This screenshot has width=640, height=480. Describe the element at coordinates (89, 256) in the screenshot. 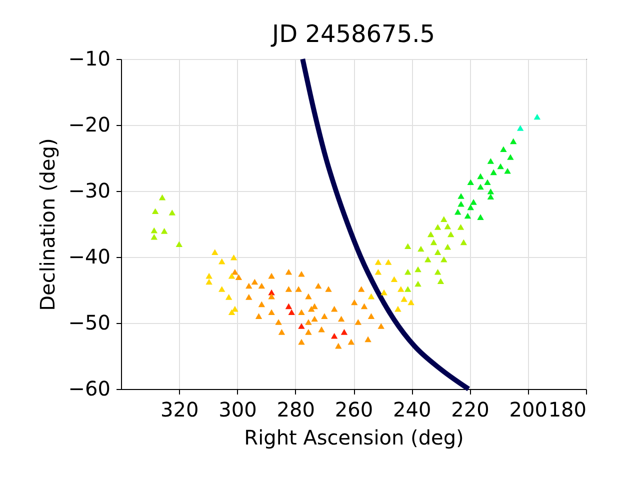

I see `y-tick-label: −40` at that location.